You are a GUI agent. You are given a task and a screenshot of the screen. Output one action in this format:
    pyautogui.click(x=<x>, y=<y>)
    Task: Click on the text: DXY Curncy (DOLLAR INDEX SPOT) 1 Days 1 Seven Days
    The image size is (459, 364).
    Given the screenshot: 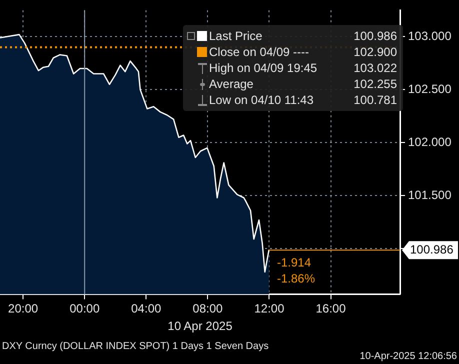 What is the action you would take?
    pyautogui.click(x=135, y=346)
    